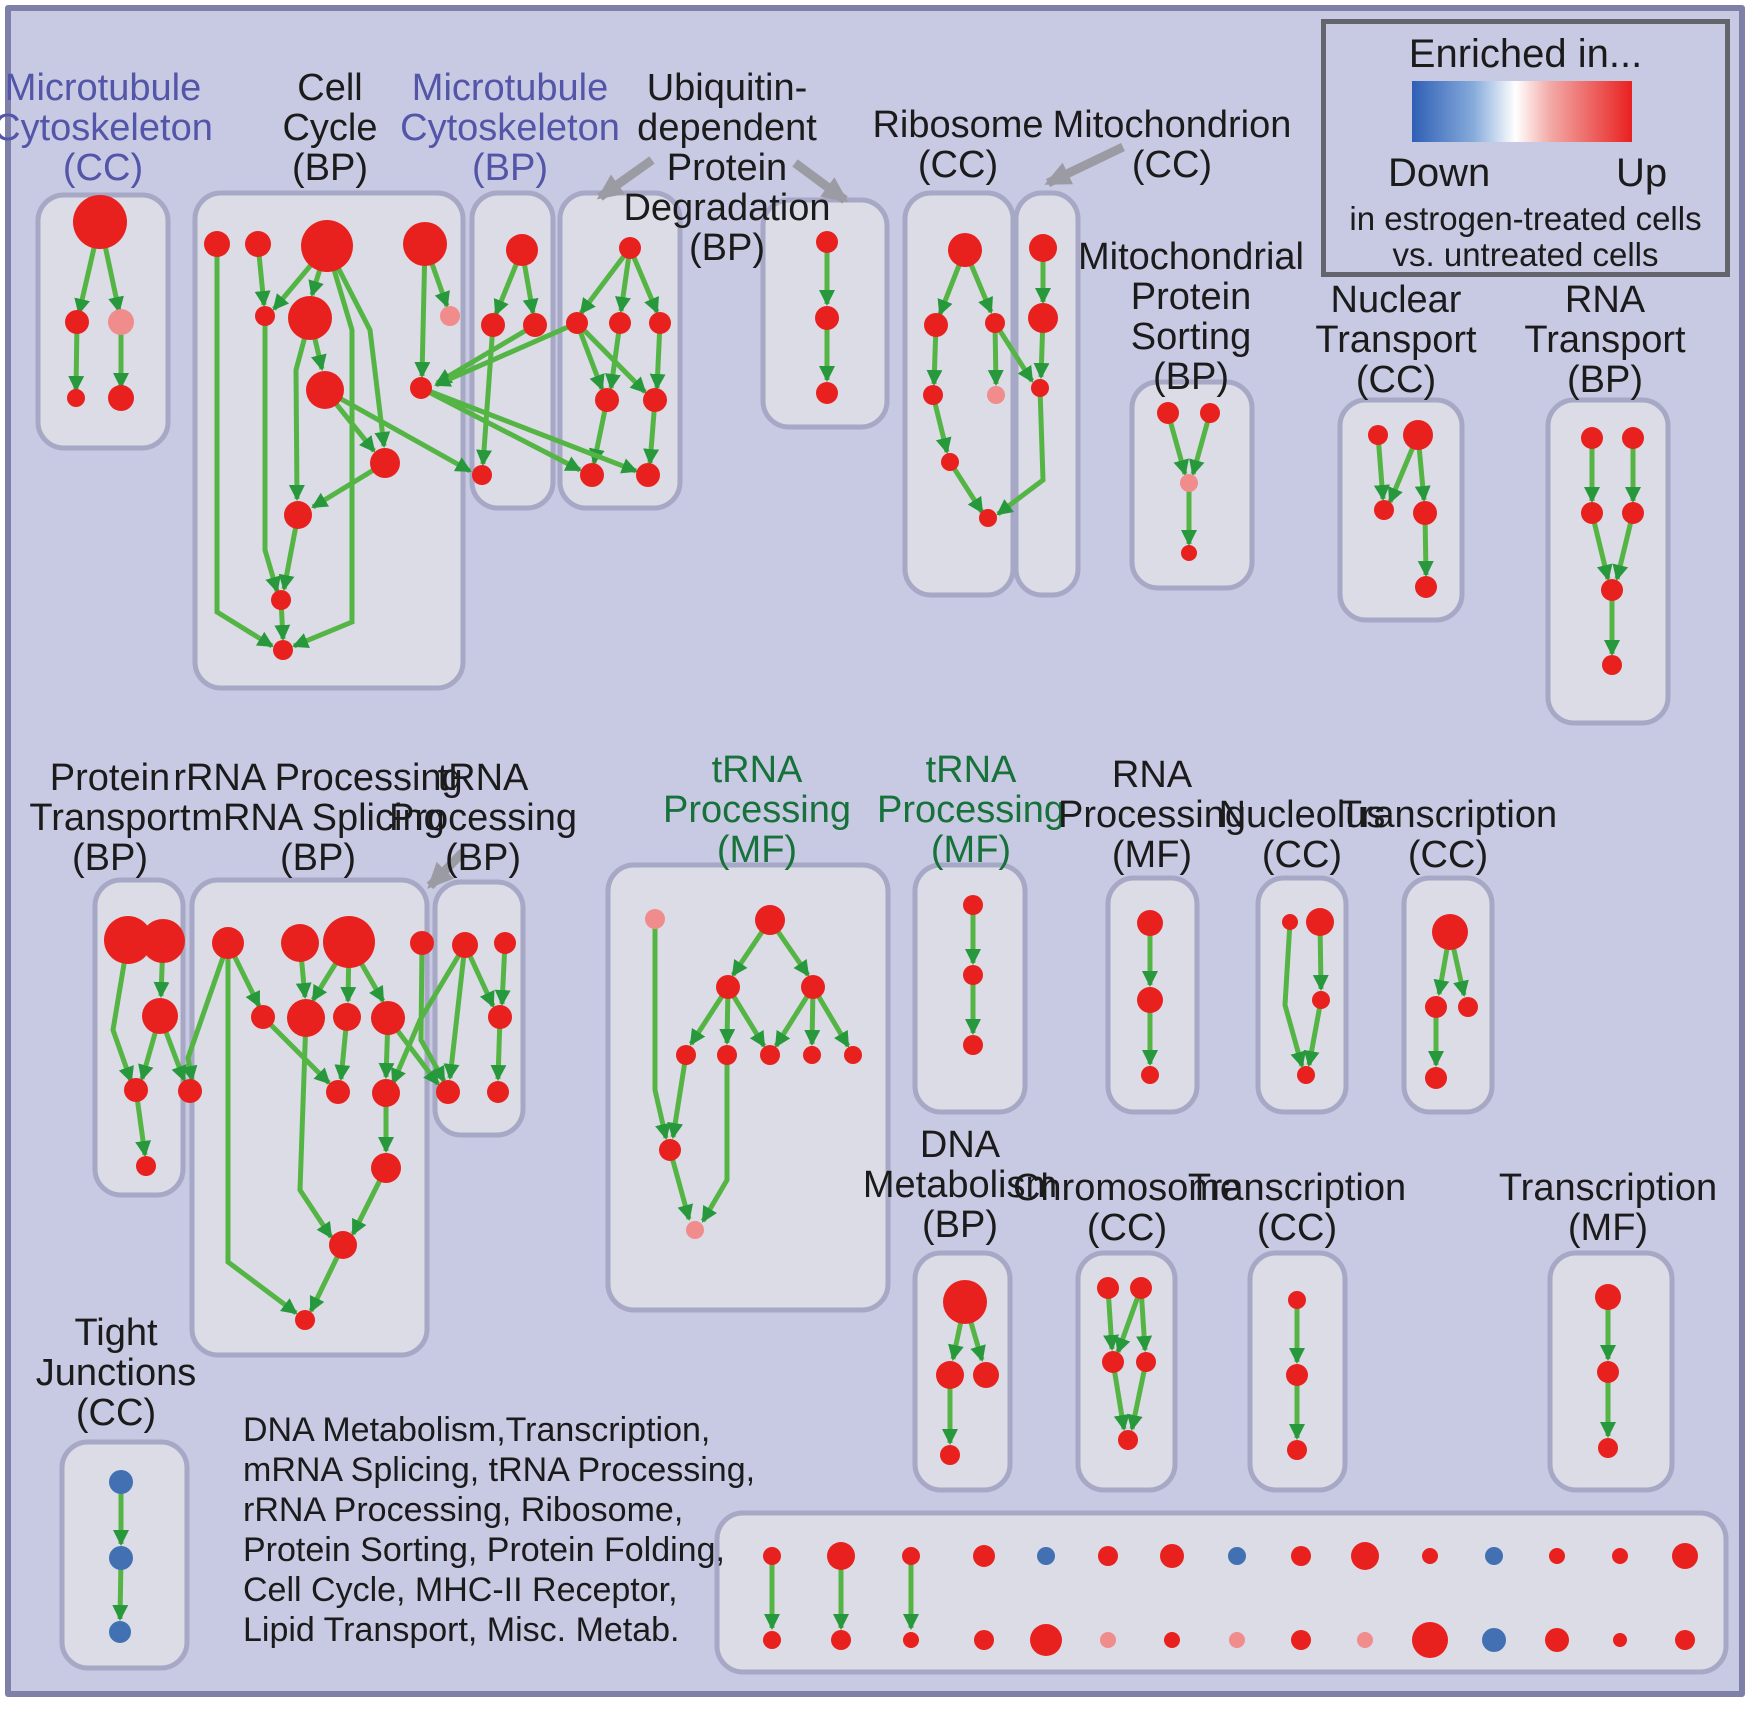  I want to click on legend-down-label: Down, so click(1439, 173).